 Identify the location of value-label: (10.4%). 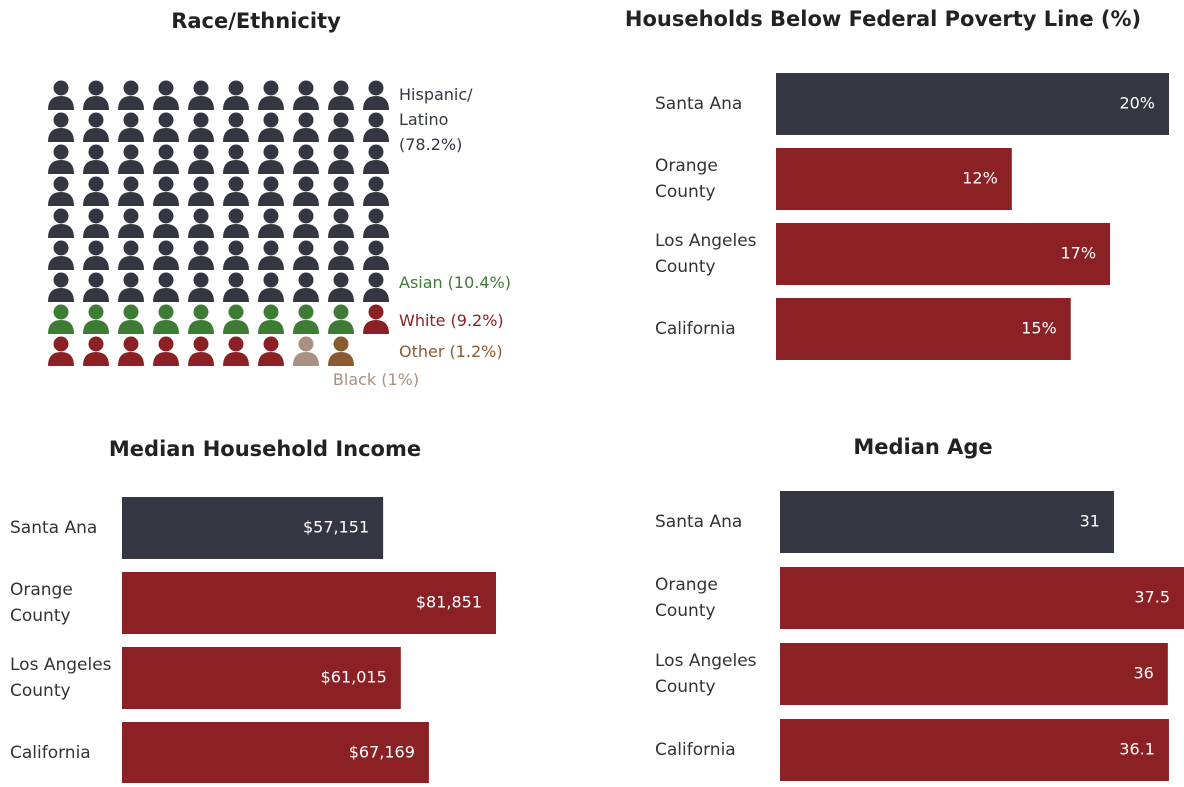
(479, 282).